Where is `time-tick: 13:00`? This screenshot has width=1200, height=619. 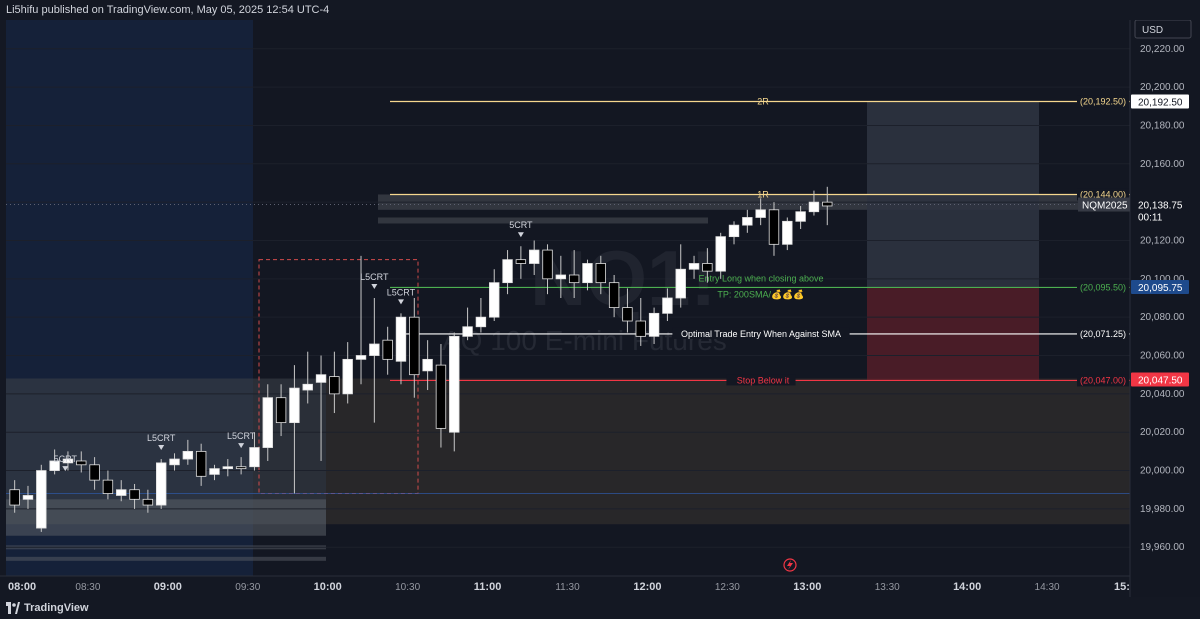 time-tick: 13:00 is located at coordinates (807, 587).